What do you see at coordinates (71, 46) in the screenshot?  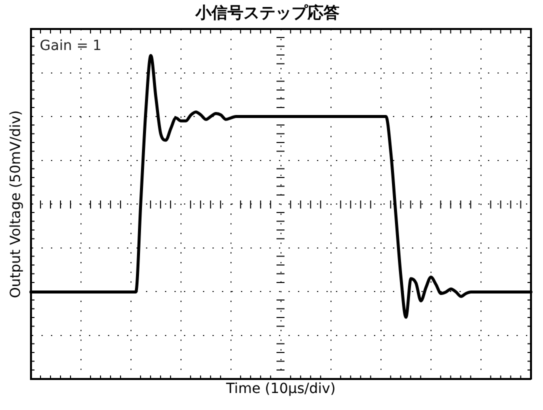 I see `text: Gain = 1` at bounding box center [71, 46].